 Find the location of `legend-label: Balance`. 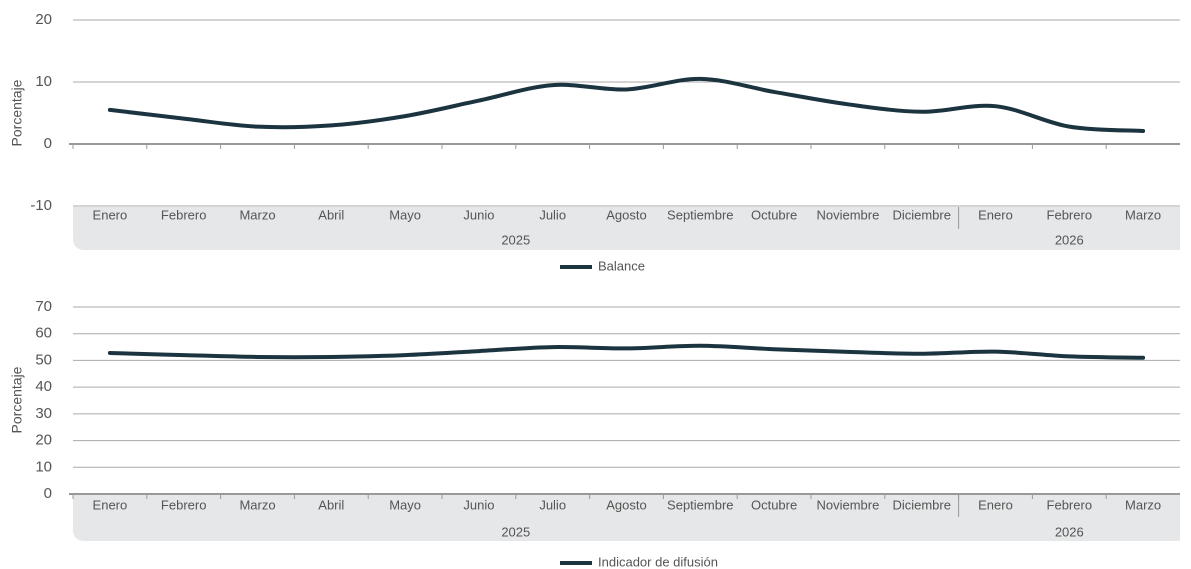

legend-label: Balance is located at coordinates (621, 265).